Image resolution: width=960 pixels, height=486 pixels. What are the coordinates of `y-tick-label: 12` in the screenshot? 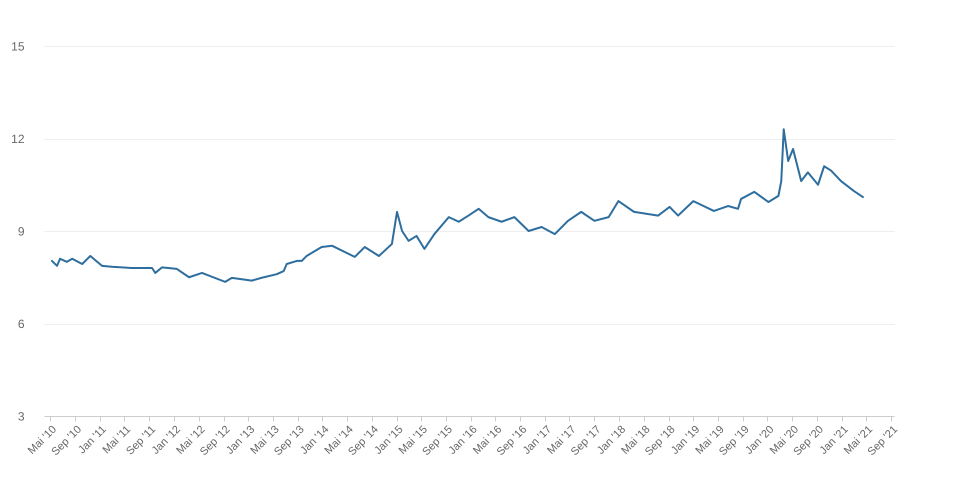 It's located at (18, 139).